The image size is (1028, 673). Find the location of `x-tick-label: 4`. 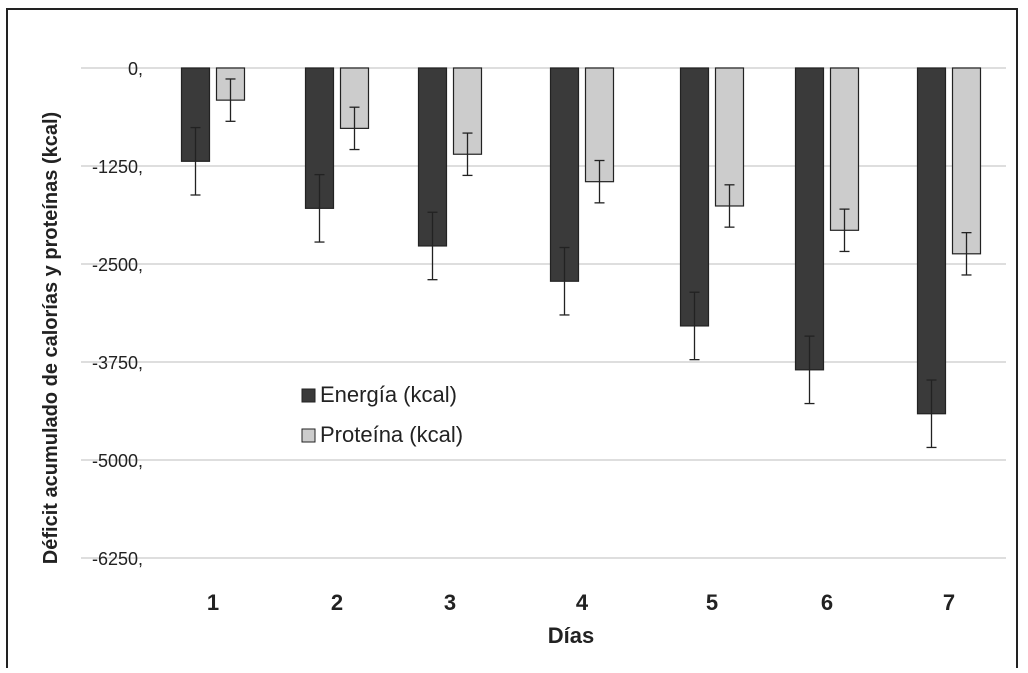

x-tick-label: 4 is located at coordinates (582, 602).